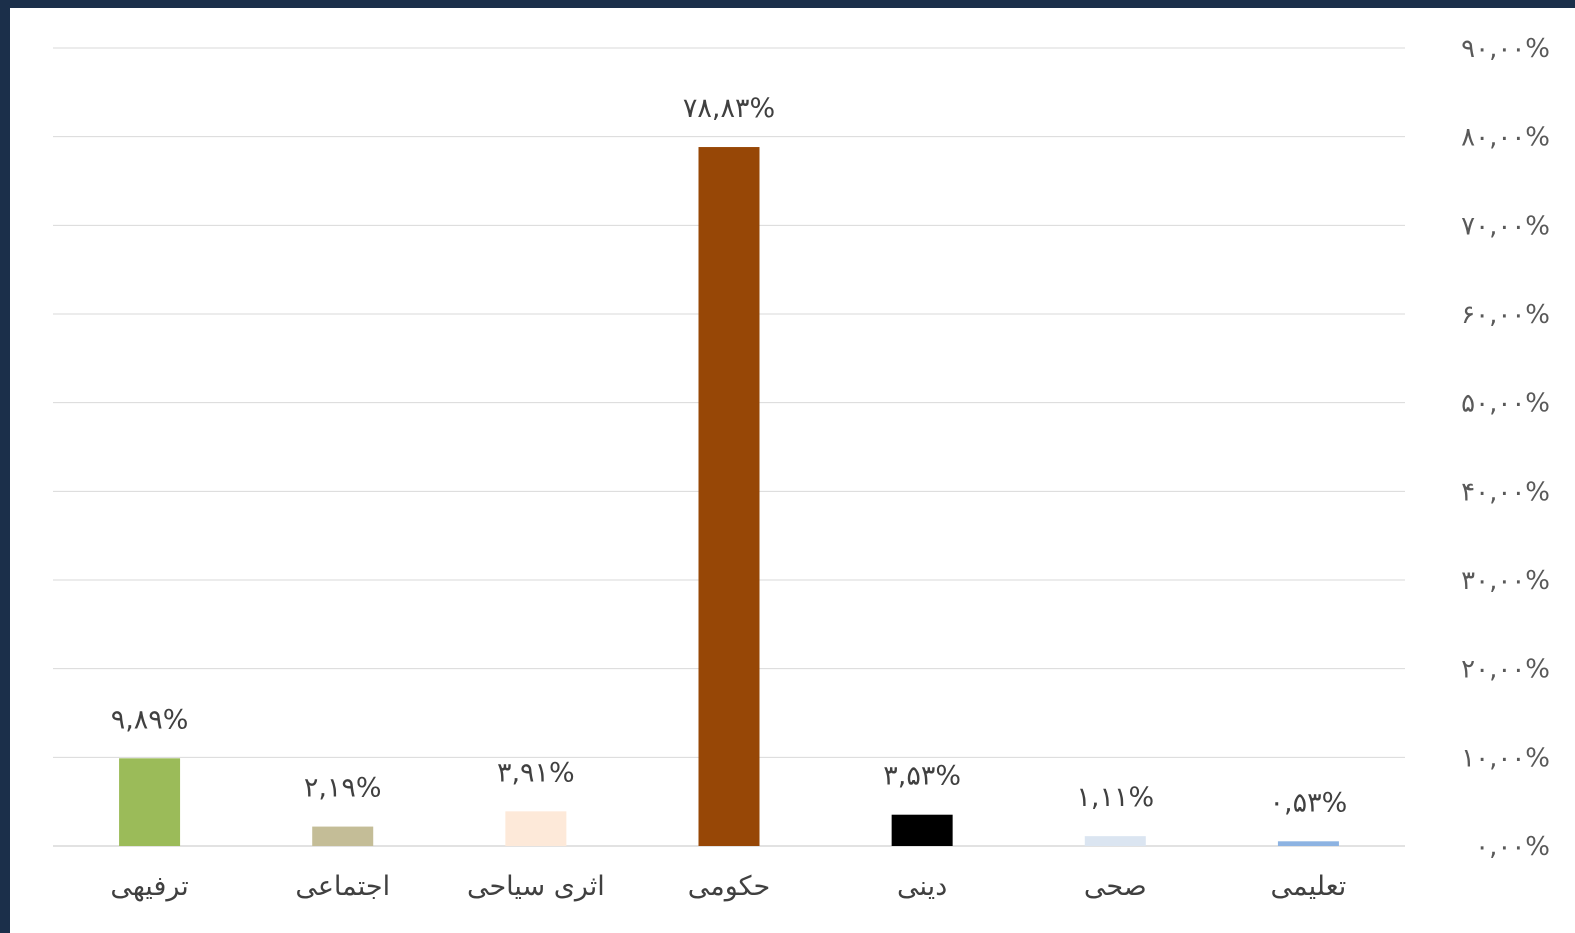 This screenshot has height=933, width=1575. What do you see at coordinates (1505, 758) in the screenshot?
I see `y-tick-label: ۱۰,۰۰%` at bounding box center [1505, 758].